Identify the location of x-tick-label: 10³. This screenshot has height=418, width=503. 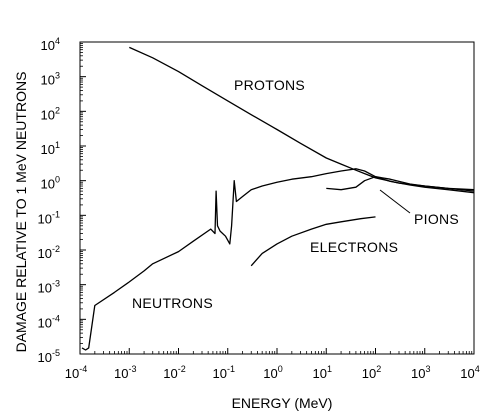
(420, 372).